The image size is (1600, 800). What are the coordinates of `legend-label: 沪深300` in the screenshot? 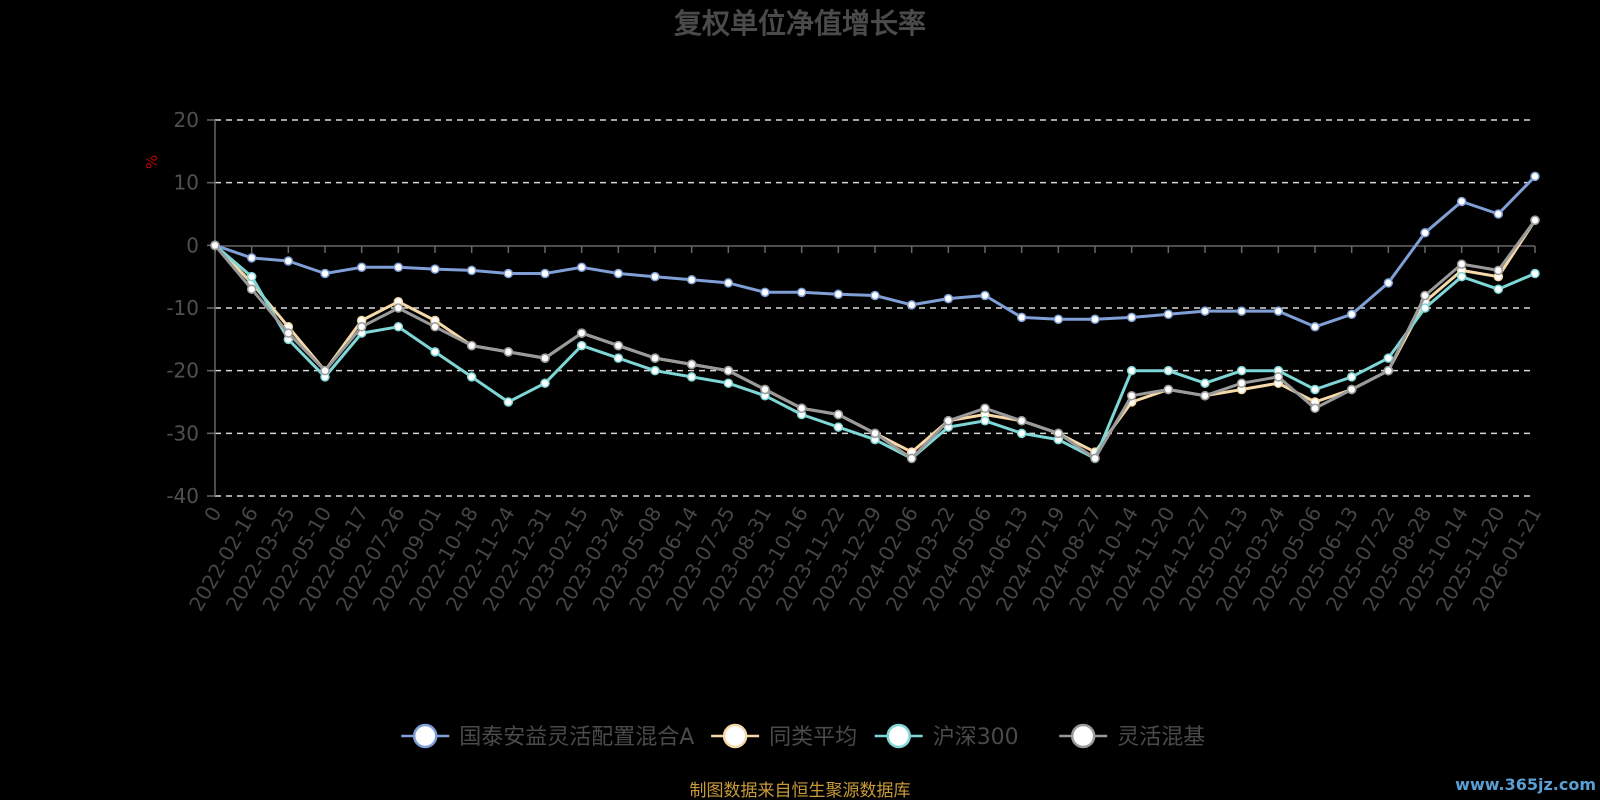 It's located at (976, 737).